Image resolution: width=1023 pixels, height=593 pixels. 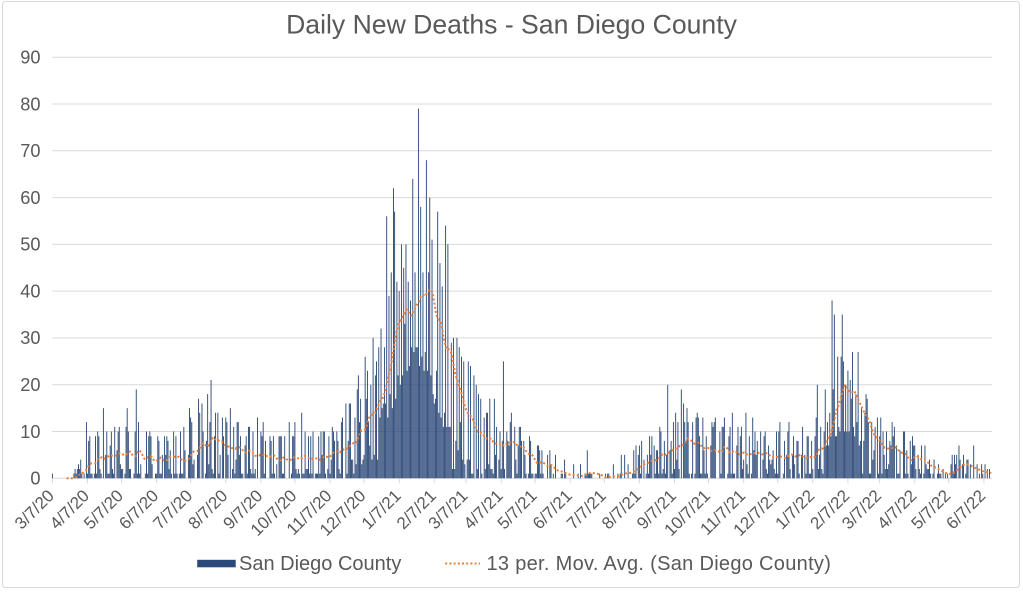 What do you see at coordinates (30, 151) in the screenshot?
I see `svg-text: 70` at bounding box center [30, 151].